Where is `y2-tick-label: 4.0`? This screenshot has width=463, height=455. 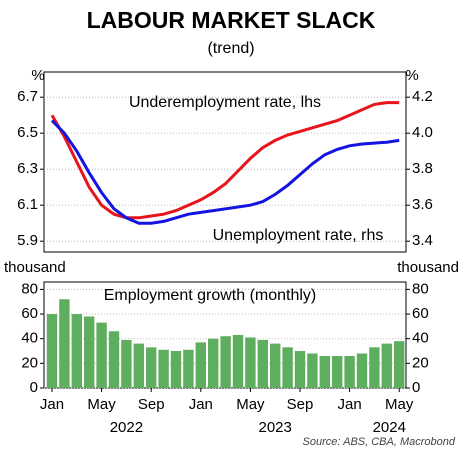
y2-tick-label: 4.0 is located at coordinates (422, 132).